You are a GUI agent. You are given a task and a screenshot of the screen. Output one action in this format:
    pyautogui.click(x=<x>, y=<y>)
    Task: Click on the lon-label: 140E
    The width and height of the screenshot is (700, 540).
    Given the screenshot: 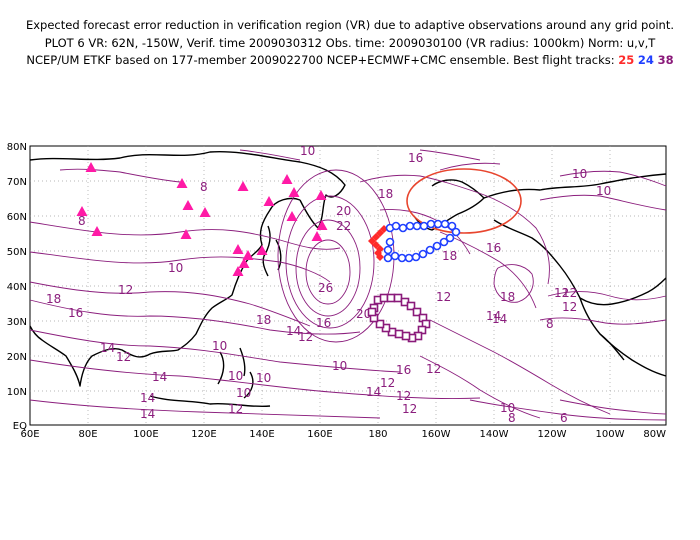 What is the action you would take?
    pyautogui.click(x=261, y=434)
    